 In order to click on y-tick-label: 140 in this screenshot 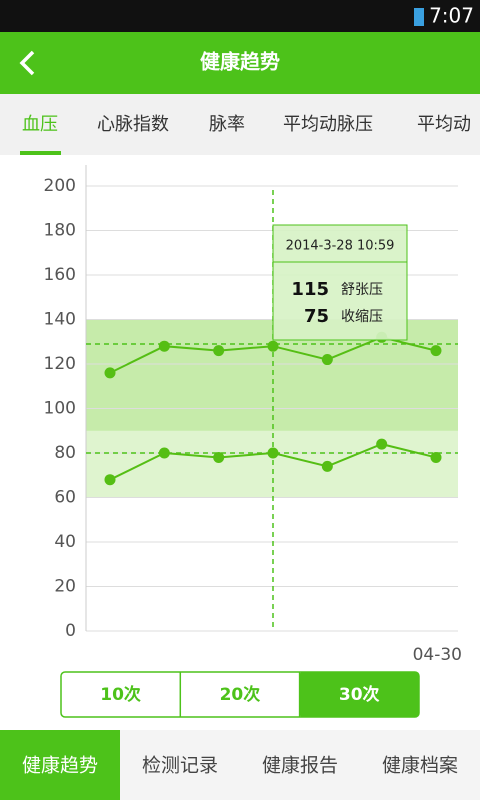, I will do `click(60, 320)`.